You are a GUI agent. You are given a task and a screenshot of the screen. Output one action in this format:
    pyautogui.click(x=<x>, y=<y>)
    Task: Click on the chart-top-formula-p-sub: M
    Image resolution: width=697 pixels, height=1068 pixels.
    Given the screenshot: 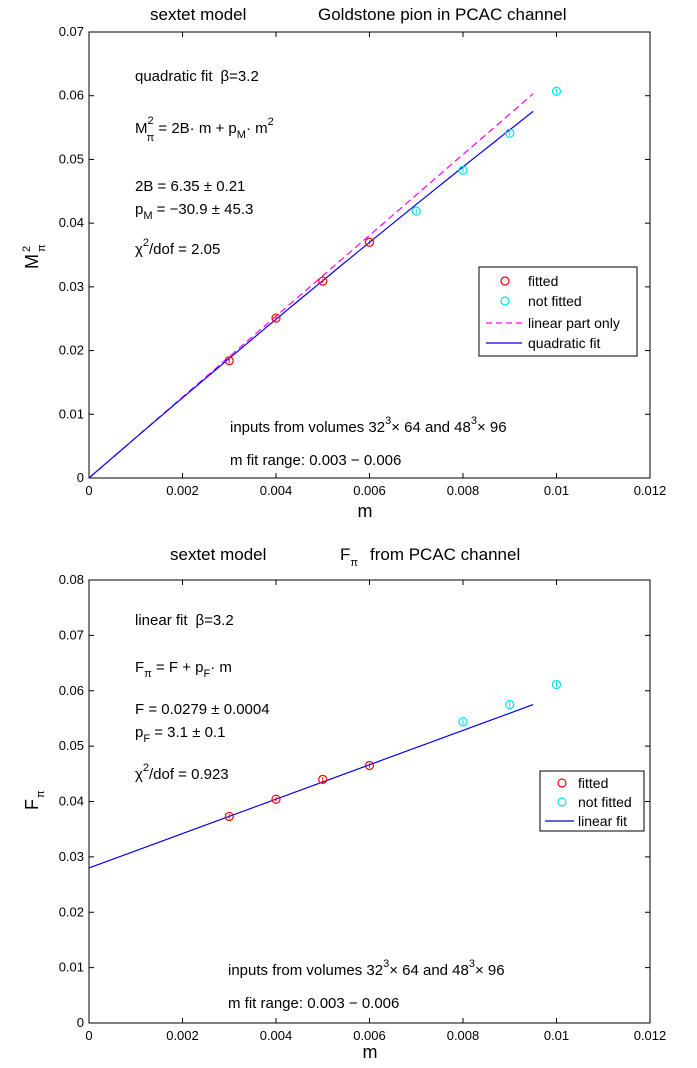 What is the action you would take?
    pyautogui.click(x=241, y=135)
    